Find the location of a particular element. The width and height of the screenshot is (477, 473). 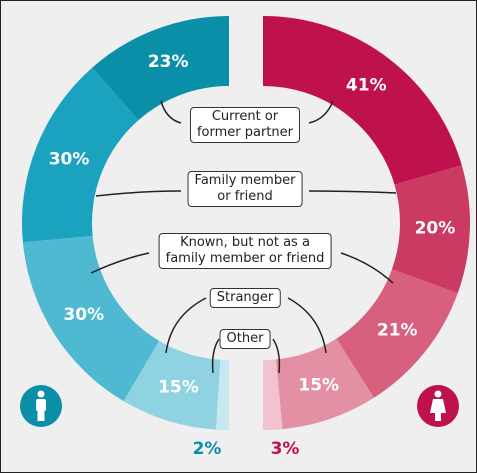

female-icon is located at coordinates (438, 406).